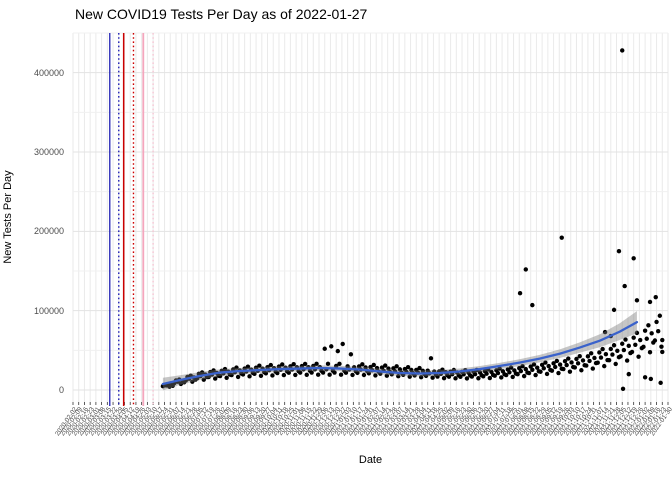 The height and width of the screenshot is (480, 672). I want to click on y-tick-label: 400000, so click(48, 72).